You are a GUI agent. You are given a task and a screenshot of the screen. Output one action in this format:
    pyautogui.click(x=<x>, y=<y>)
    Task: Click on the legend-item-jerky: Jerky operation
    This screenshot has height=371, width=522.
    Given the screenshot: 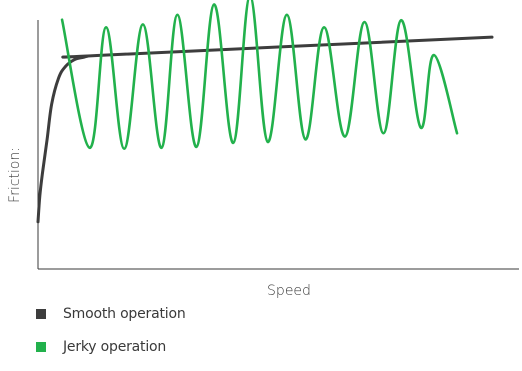 What is the action you would take?
    pyautogui.click(x=111, y=346)
    